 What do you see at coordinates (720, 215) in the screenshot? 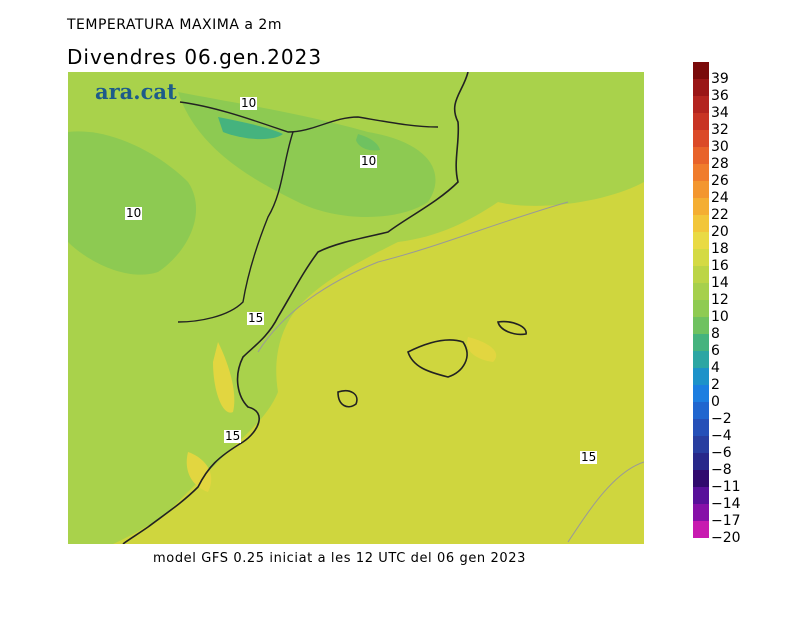
I see `legend-label: 22` at bounding box center [720, 215].